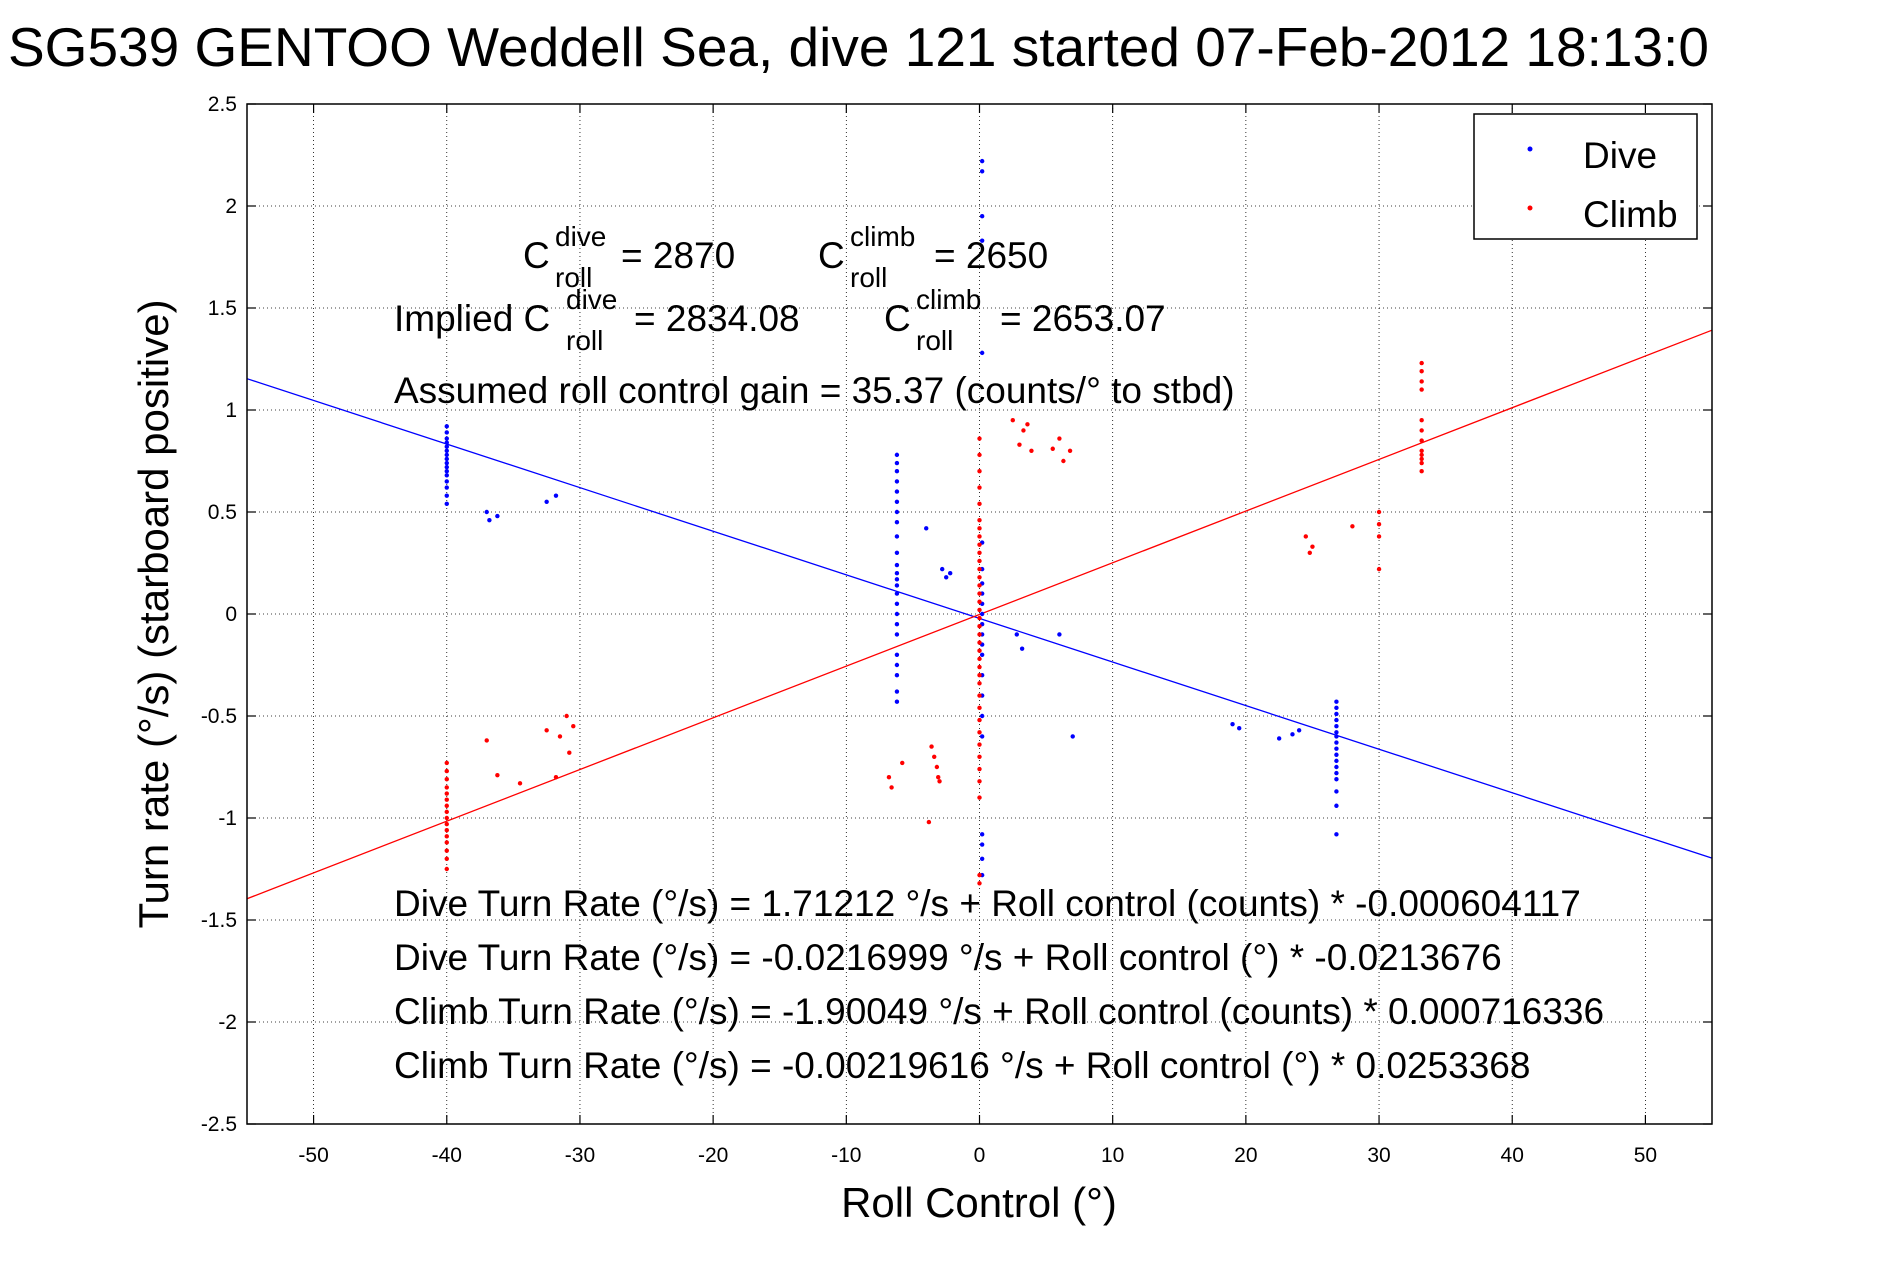  Describe the element at coordinates (1245, 1155) in the screenshot. I see `x-tick-label: 20` at that location.